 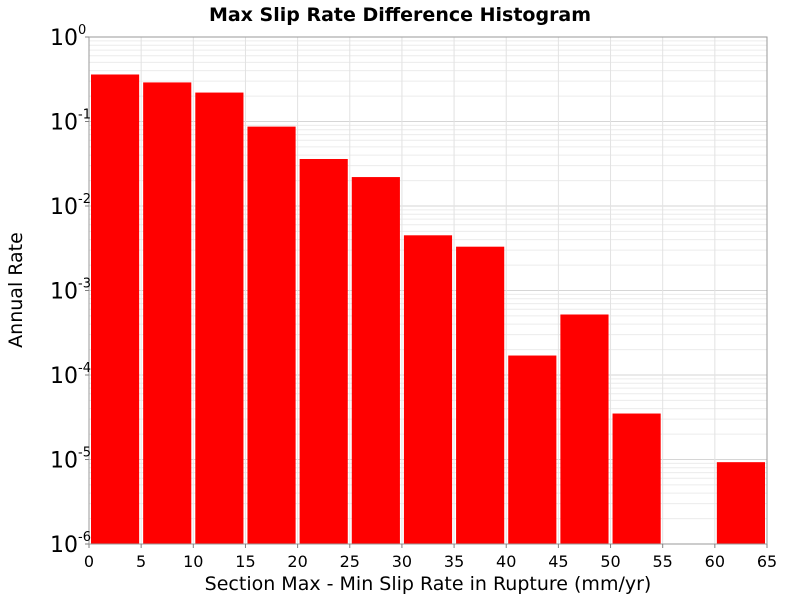 I want to click on y-axis-ticks: 10⁰ 10⁻¹ 10⁻² 10⁻³ 10⁻⁴ 10⁻⁵ 10⁻⁶, so click(x=70, y=290).